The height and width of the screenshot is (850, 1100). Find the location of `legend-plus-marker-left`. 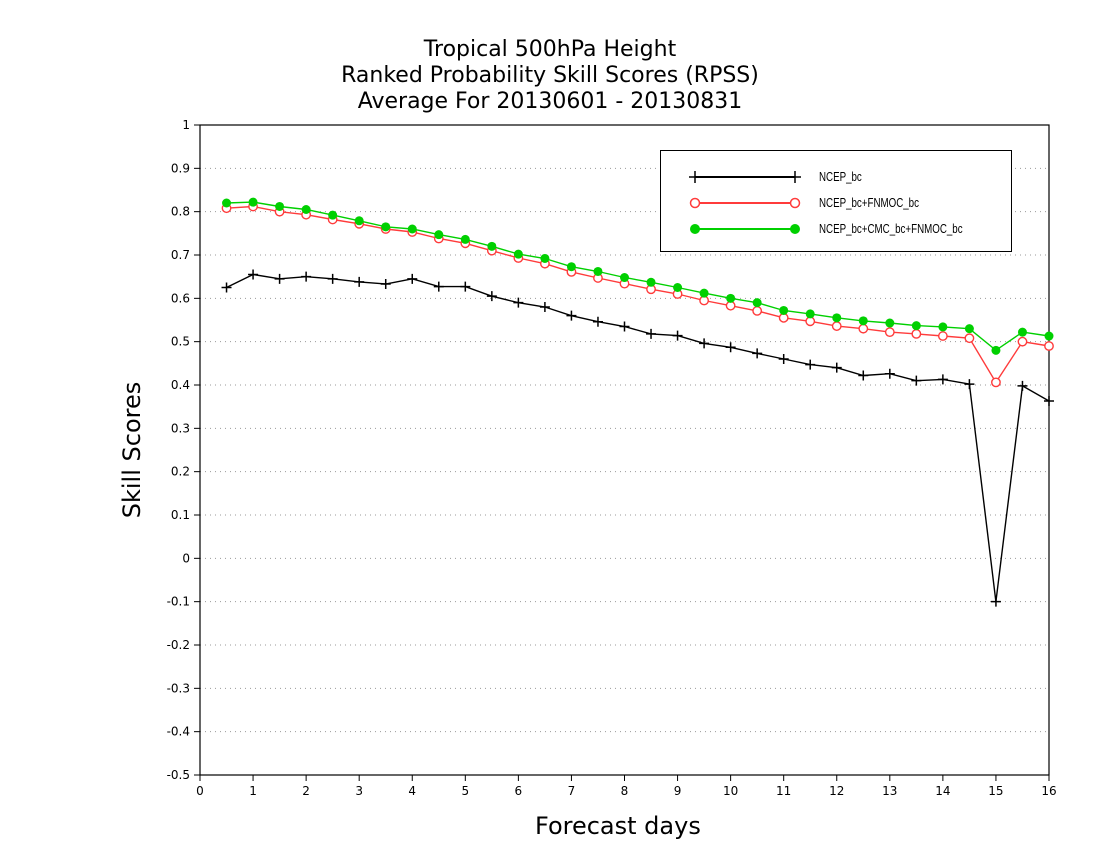

legend-plus-marker-left is located at coordinates (695, 177).